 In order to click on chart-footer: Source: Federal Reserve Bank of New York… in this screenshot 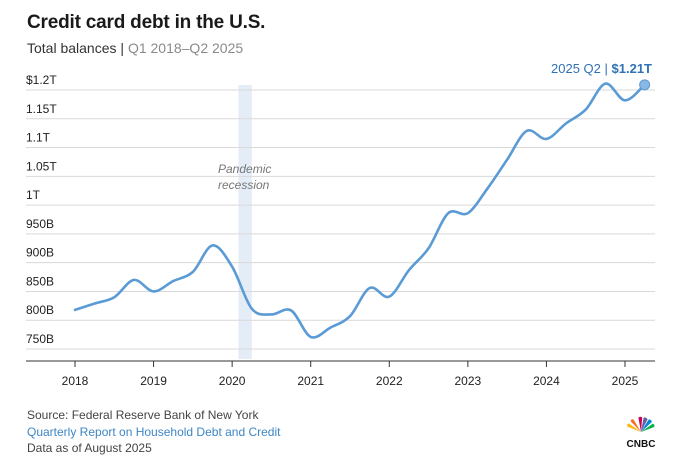, I will do `click(153, 432)`.